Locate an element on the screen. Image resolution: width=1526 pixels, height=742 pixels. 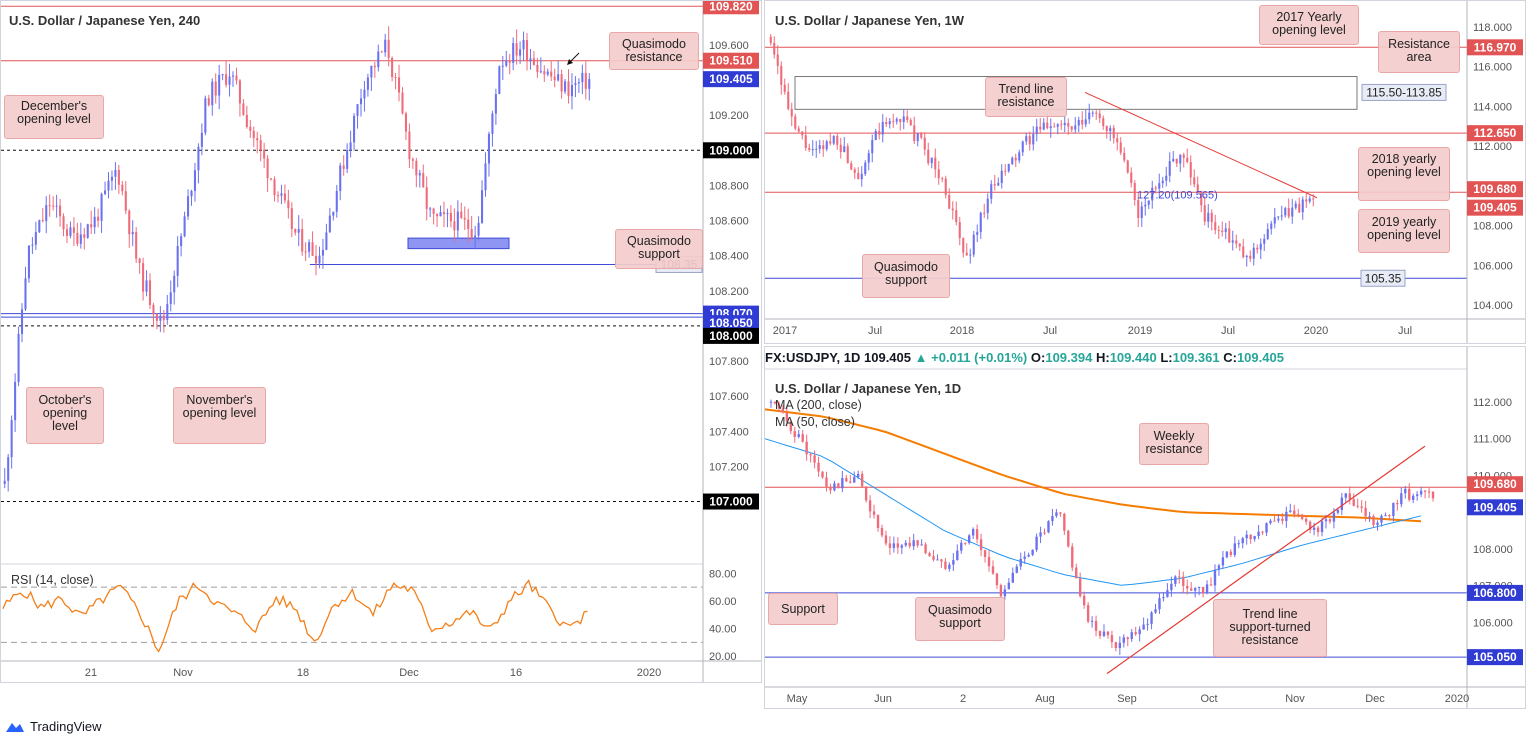
price-label: 107.000 is located at coordinates (731, 502).